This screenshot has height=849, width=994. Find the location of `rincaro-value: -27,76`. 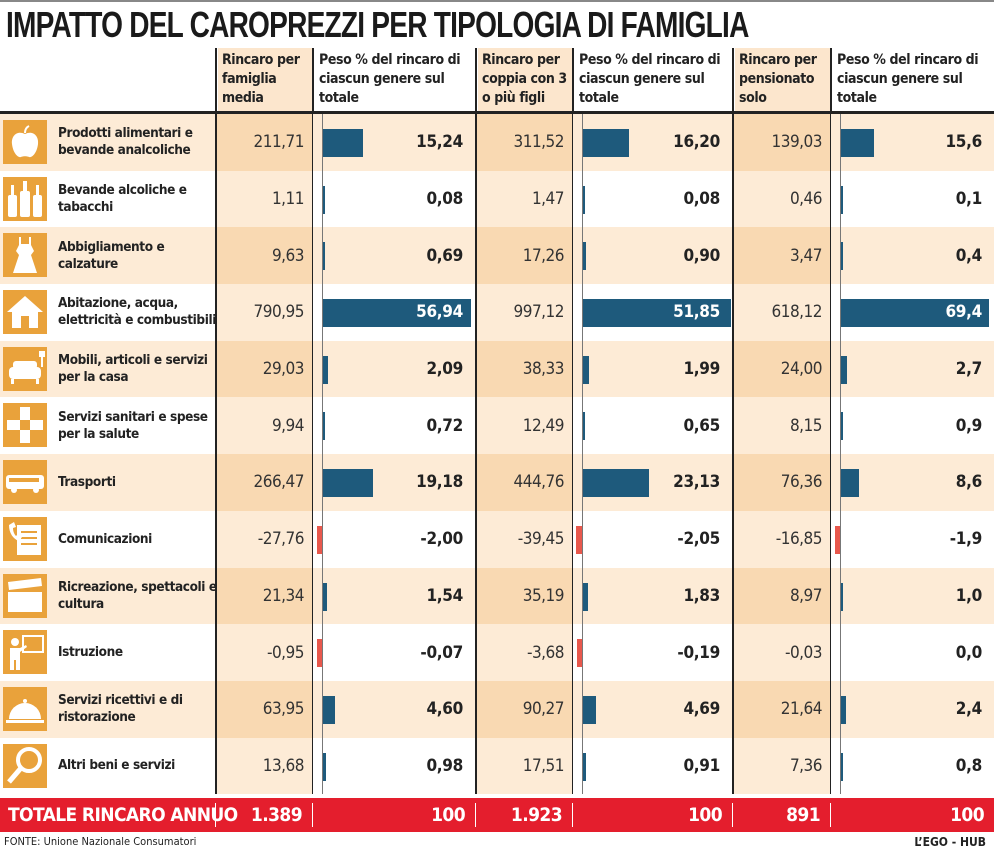

rincaro-value: -27,76 is located at coordinates (263, 539).